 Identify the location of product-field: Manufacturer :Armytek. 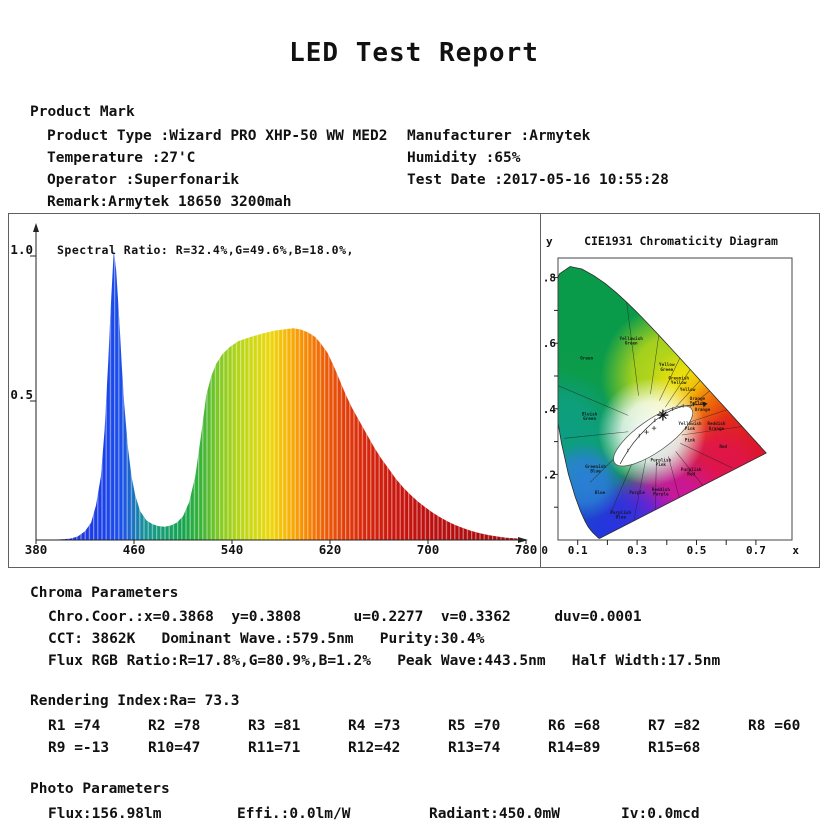
(499, 136).